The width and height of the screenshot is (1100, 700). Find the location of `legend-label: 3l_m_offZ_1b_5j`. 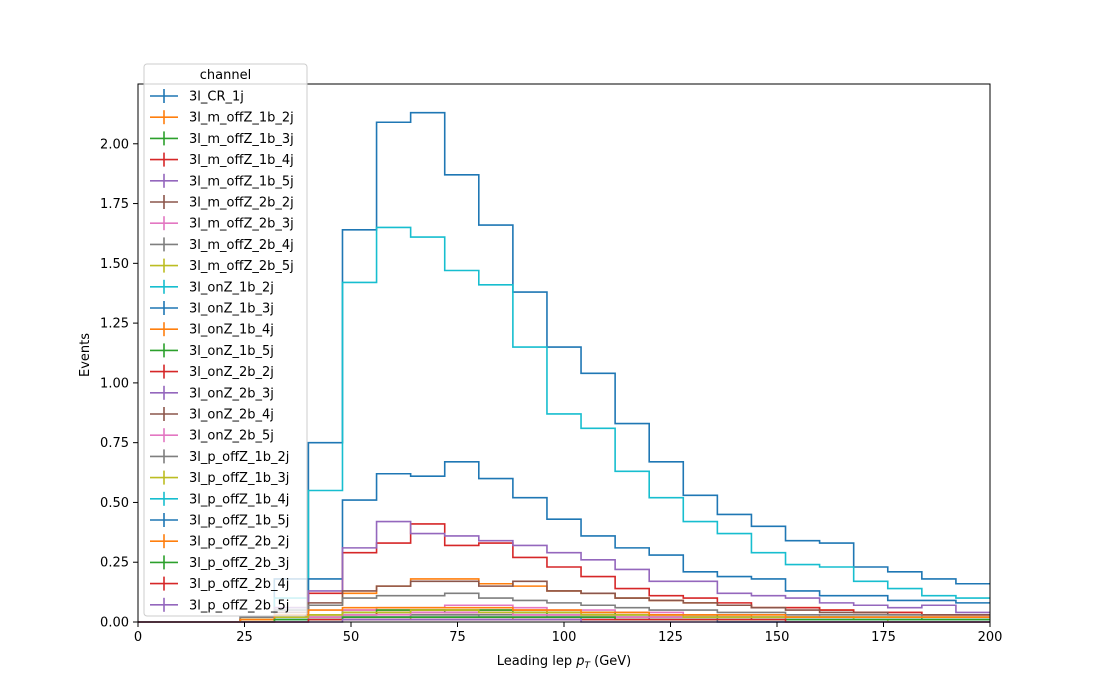

legend-label: 3l_m_offZ_1b_5j is located at coordinates (241, 181).